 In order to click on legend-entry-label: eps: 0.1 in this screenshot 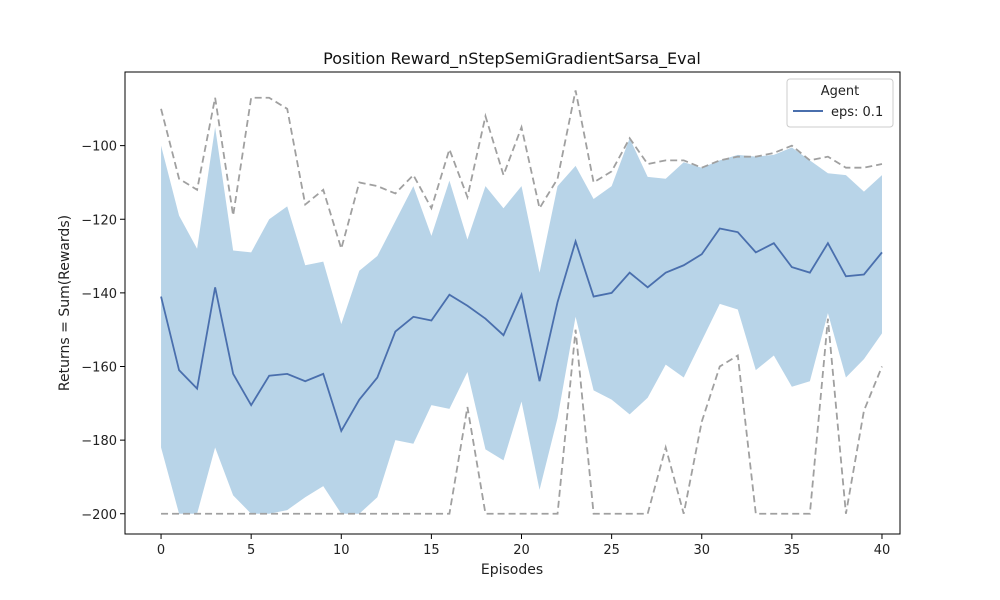, I will do `click(857, 112)`.